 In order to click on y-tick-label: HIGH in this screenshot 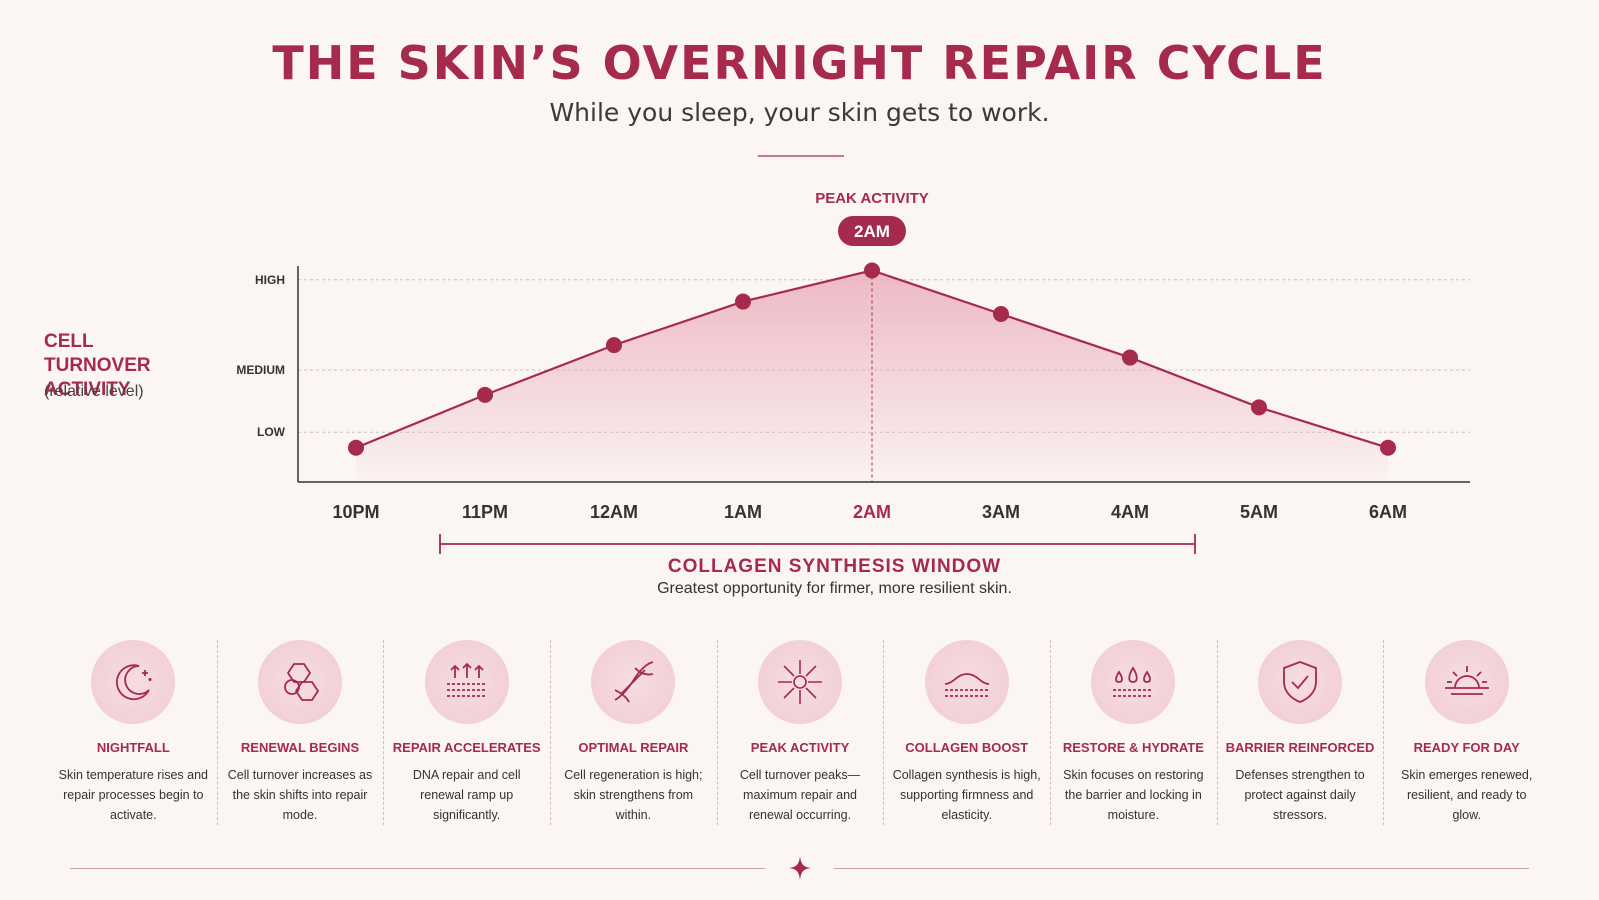, I will do `click(270, 280)`.